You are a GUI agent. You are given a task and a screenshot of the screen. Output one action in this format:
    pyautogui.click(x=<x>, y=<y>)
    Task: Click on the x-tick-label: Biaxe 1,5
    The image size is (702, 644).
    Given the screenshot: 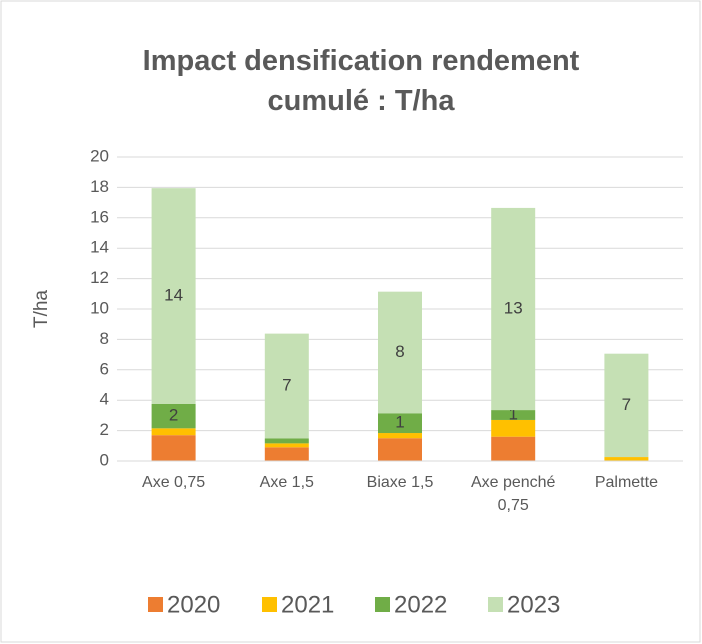 What is the action you would take?
    pyautogui.click(x=400, y=482)
    